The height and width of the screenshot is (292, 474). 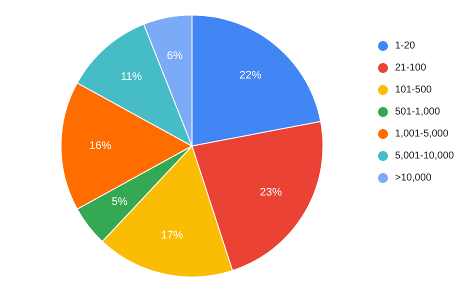 What do you see at coordinates (174, 56) in the screenshot?
I see `data-label: 6%` at bounding box center [174, 56].